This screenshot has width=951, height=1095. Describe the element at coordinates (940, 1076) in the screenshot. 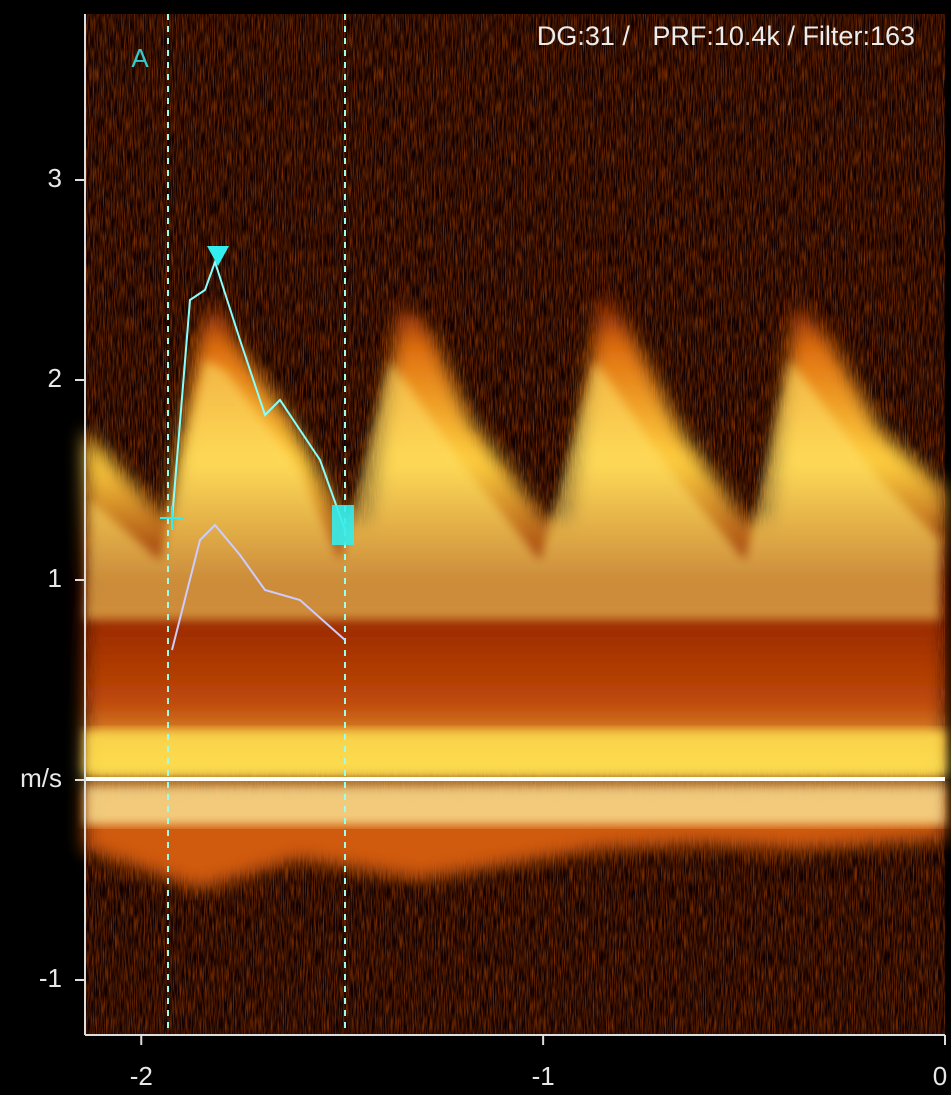

I see `x-tick-label: 0` at that location.